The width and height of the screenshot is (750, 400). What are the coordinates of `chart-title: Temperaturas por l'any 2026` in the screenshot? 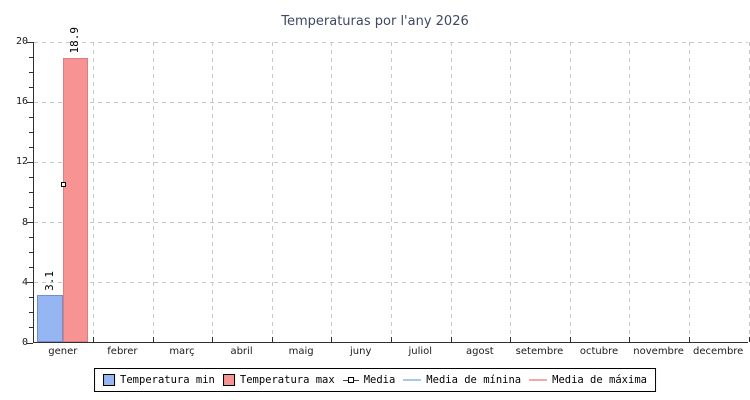 It's located at (375, 21).